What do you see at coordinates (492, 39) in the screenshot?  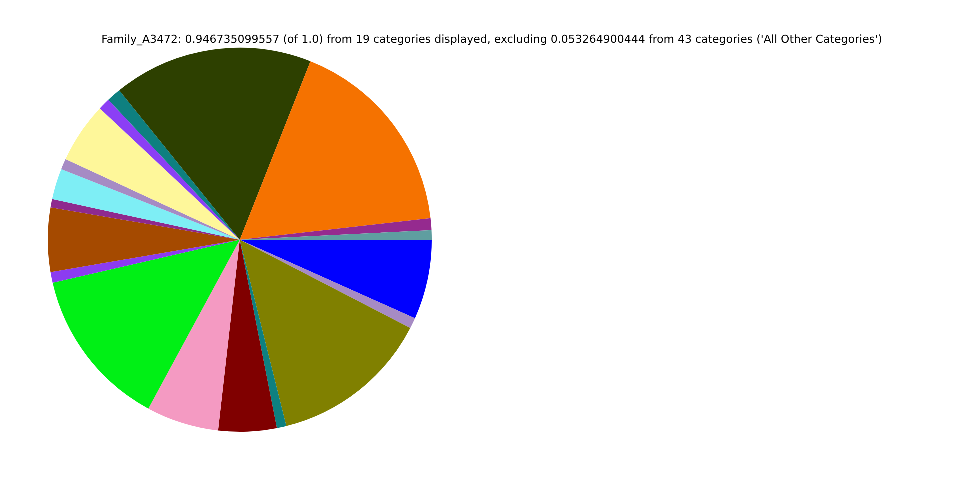 I see `text: Family_A3472: 0.946735099557 (of 1.0) from 19 categories displayed, excluding 0.053264900444 from 43 categories ('All Other Categories')` at bounding box center [492, 39].